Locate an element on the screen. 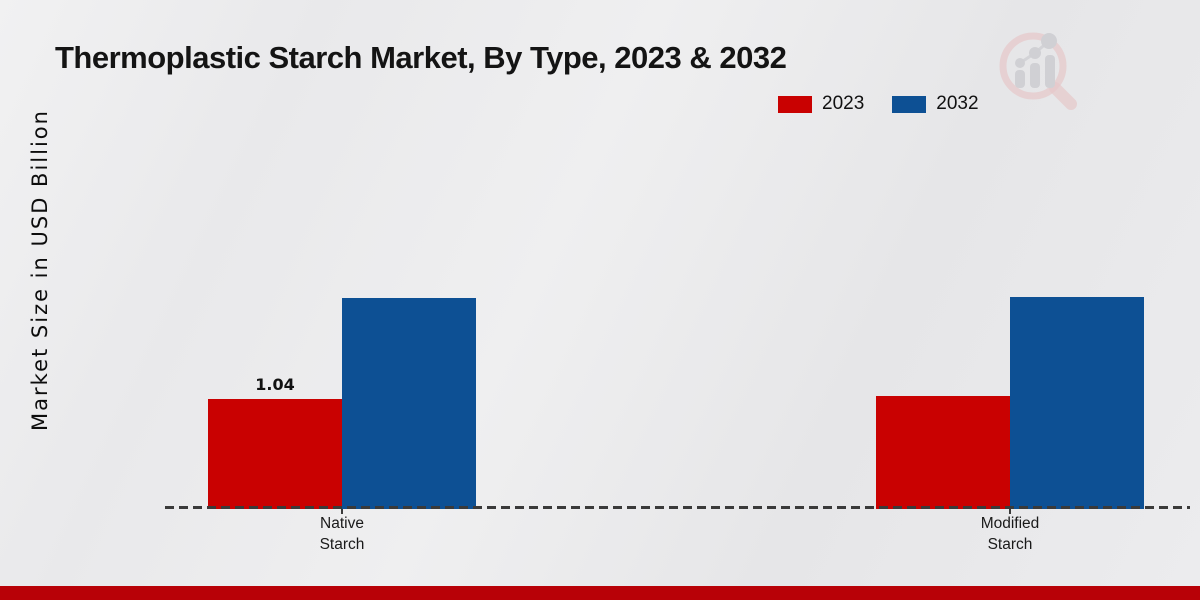  bar-2023-native-starch is located at coordinates (275, 453).